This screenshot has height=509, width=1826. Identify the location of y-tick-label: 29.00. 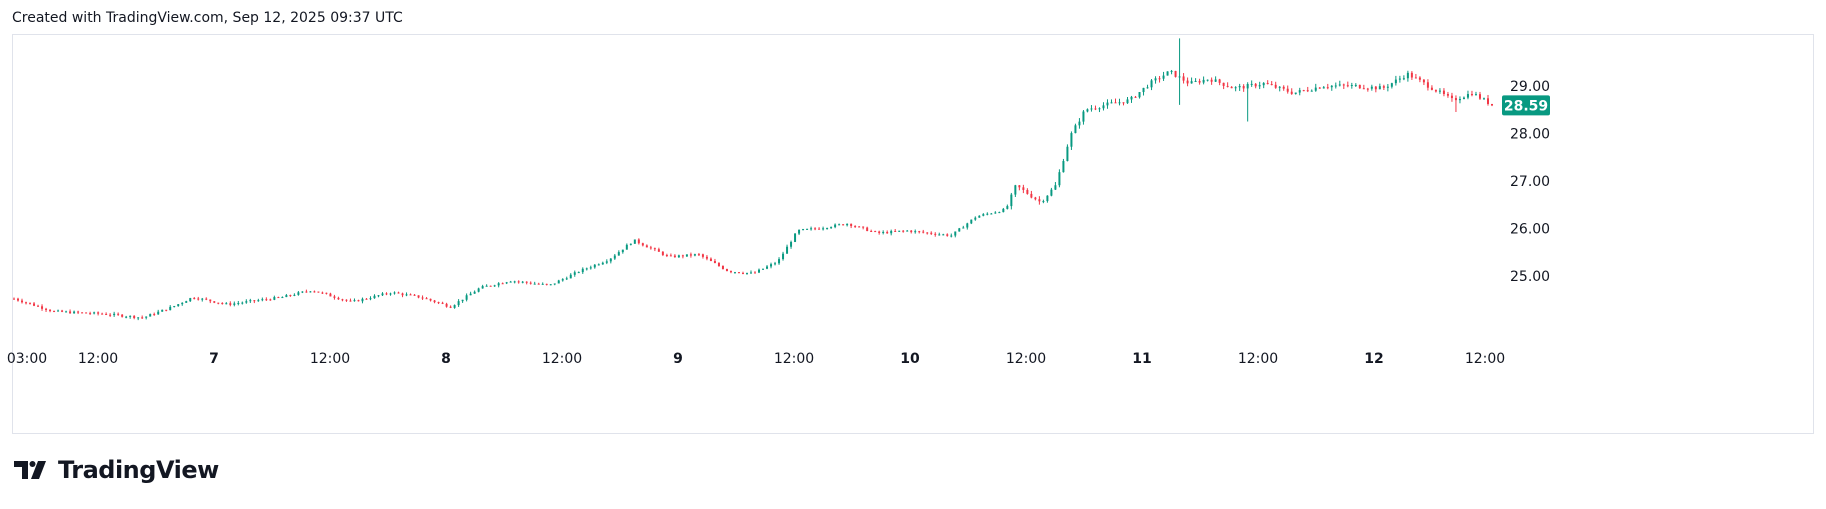
(1530, 87).